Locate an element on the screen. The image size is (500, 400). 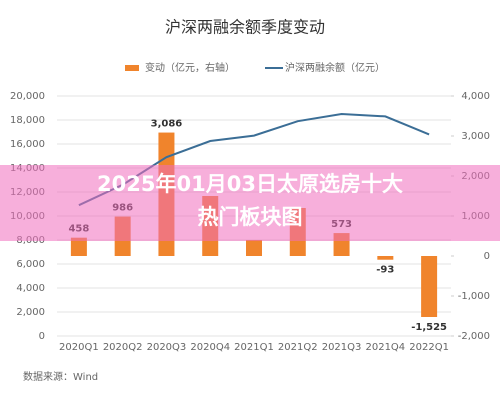
y2-tick-label: 0 is located at coordinates (487, 256).